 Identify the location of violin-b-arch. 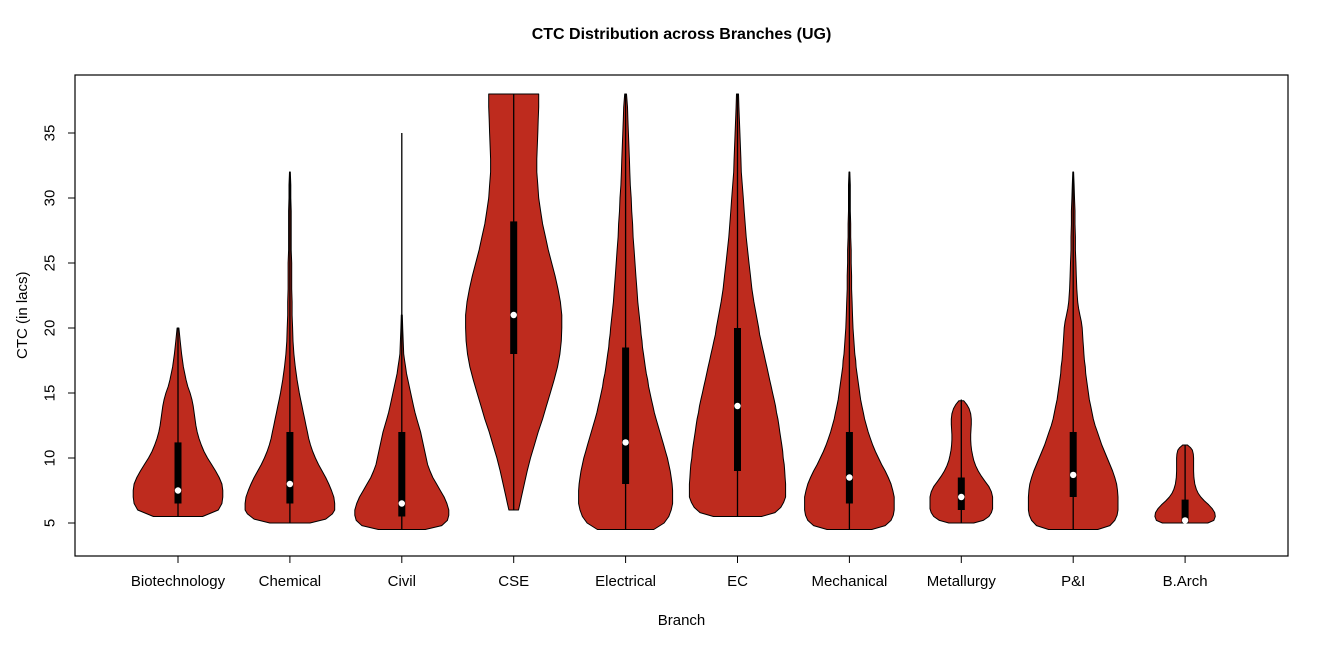
(1185, 484).